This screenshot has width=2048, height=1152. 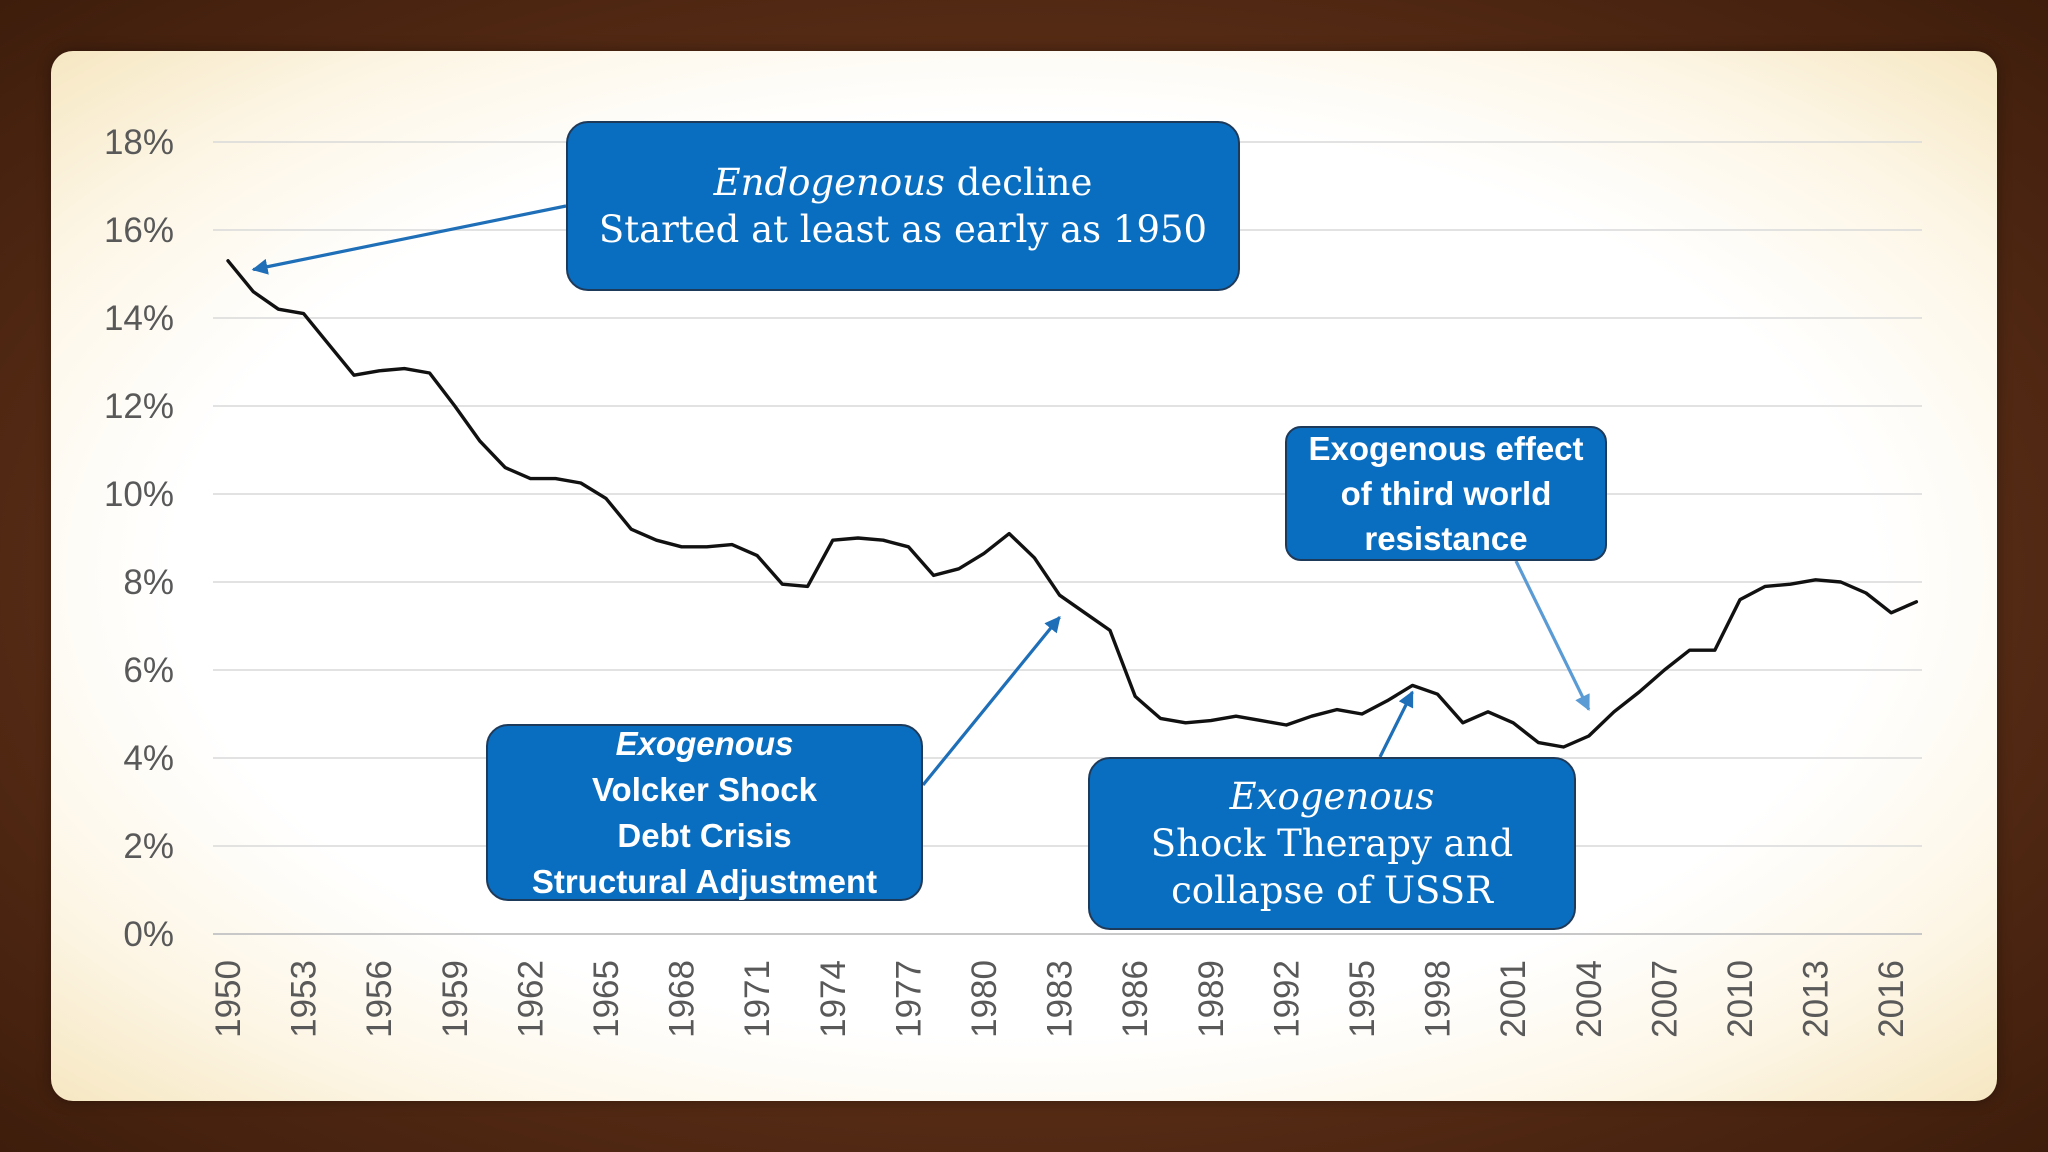 What do you see at coordinates (139, 406) in the screenshot?
I see `y-tick-label: 12%` at bounding box center [139, 406].